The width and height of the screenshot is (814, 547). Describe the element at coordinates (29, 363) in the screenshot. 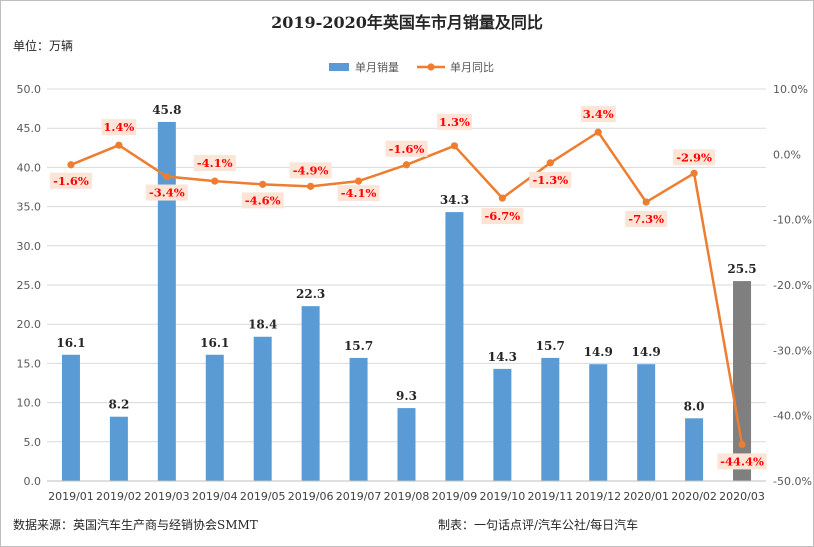

I see `y-left-tick-label: 15.0` at that location.